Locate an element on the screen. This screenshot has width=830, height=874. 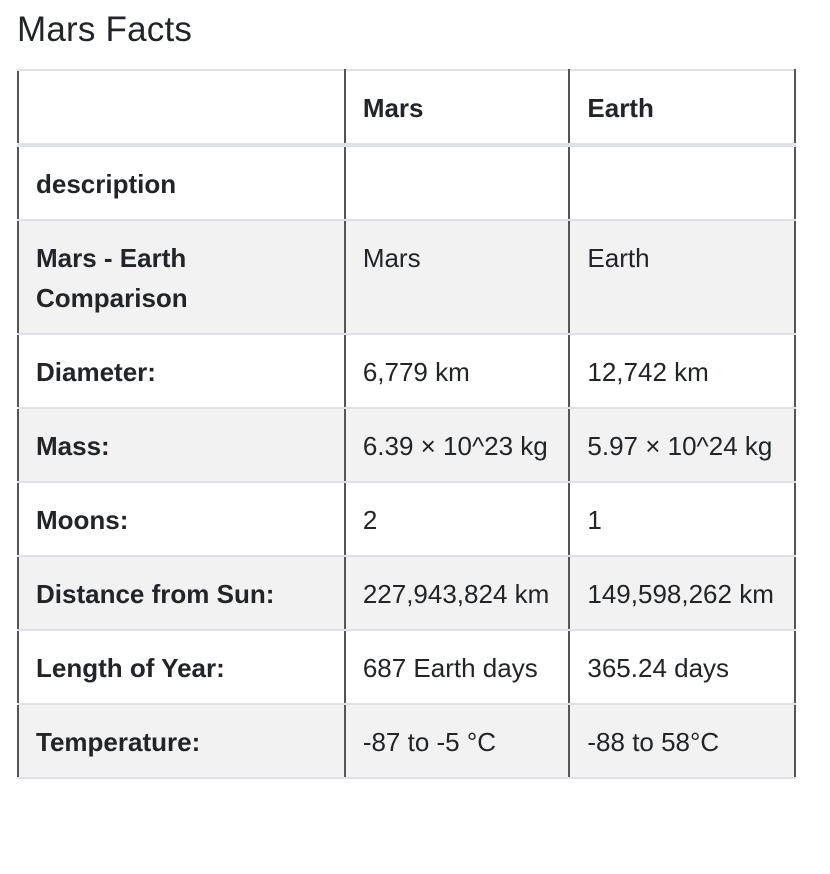
row-label: Length of Year: is located at coordinates (181, 667).